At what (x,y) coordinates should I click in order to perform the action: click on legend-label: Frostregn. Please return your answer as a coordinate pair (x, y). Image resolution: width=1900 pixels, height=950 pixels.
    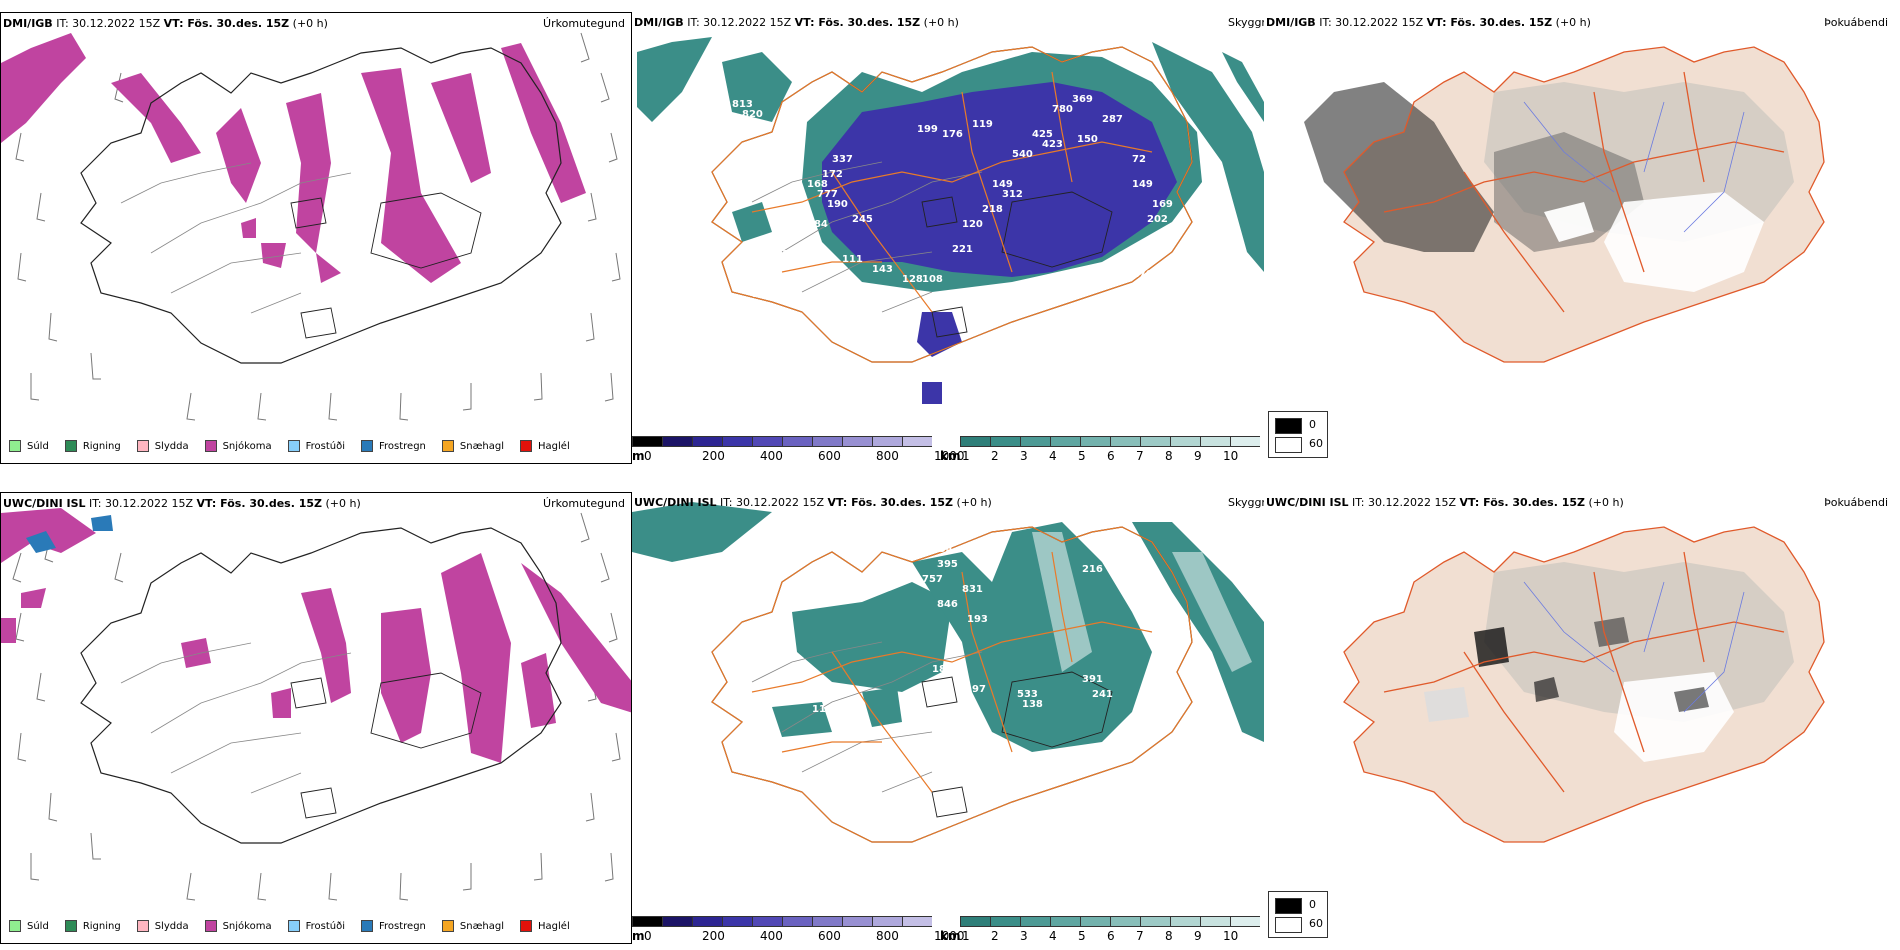
    Looking at the image, I should click on (402, 926).